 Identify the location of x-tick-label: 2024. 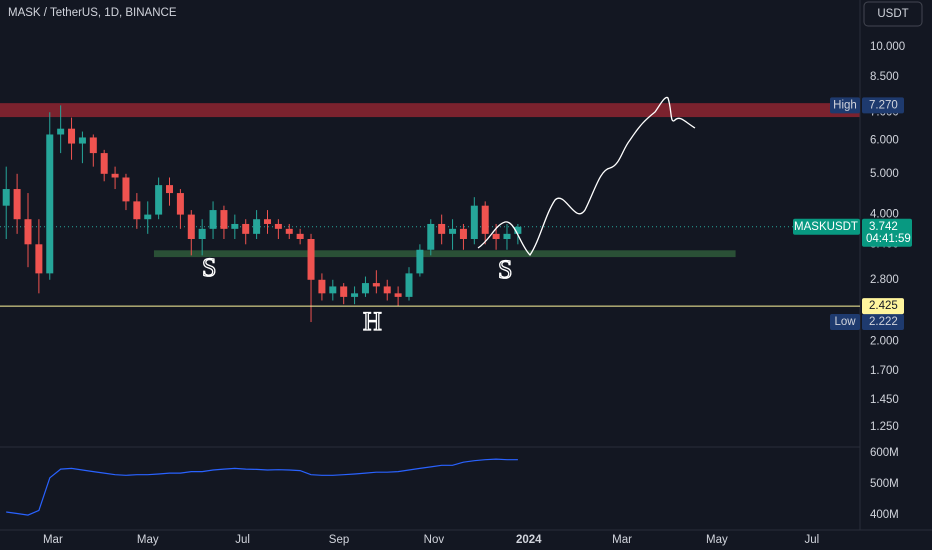
(529, 540).